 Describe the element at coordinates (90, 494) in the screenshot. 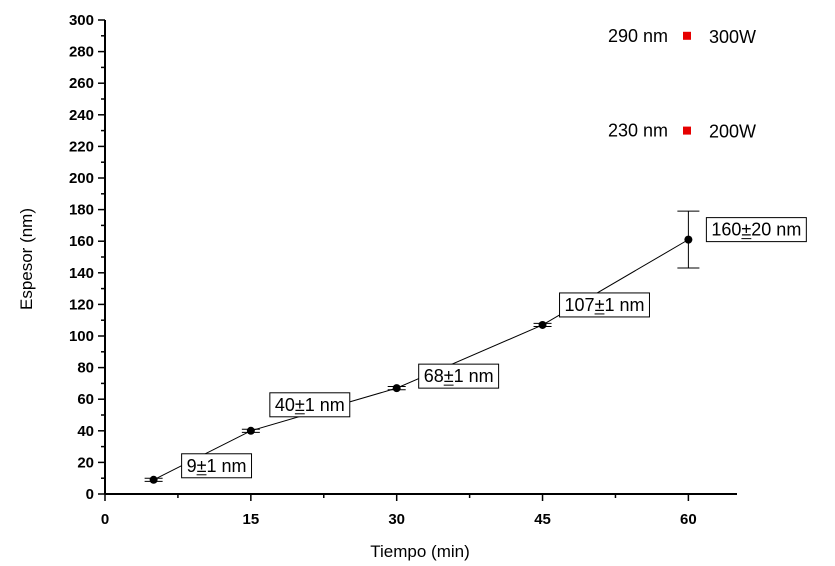

I see `y-tick-label: 0` at that location.